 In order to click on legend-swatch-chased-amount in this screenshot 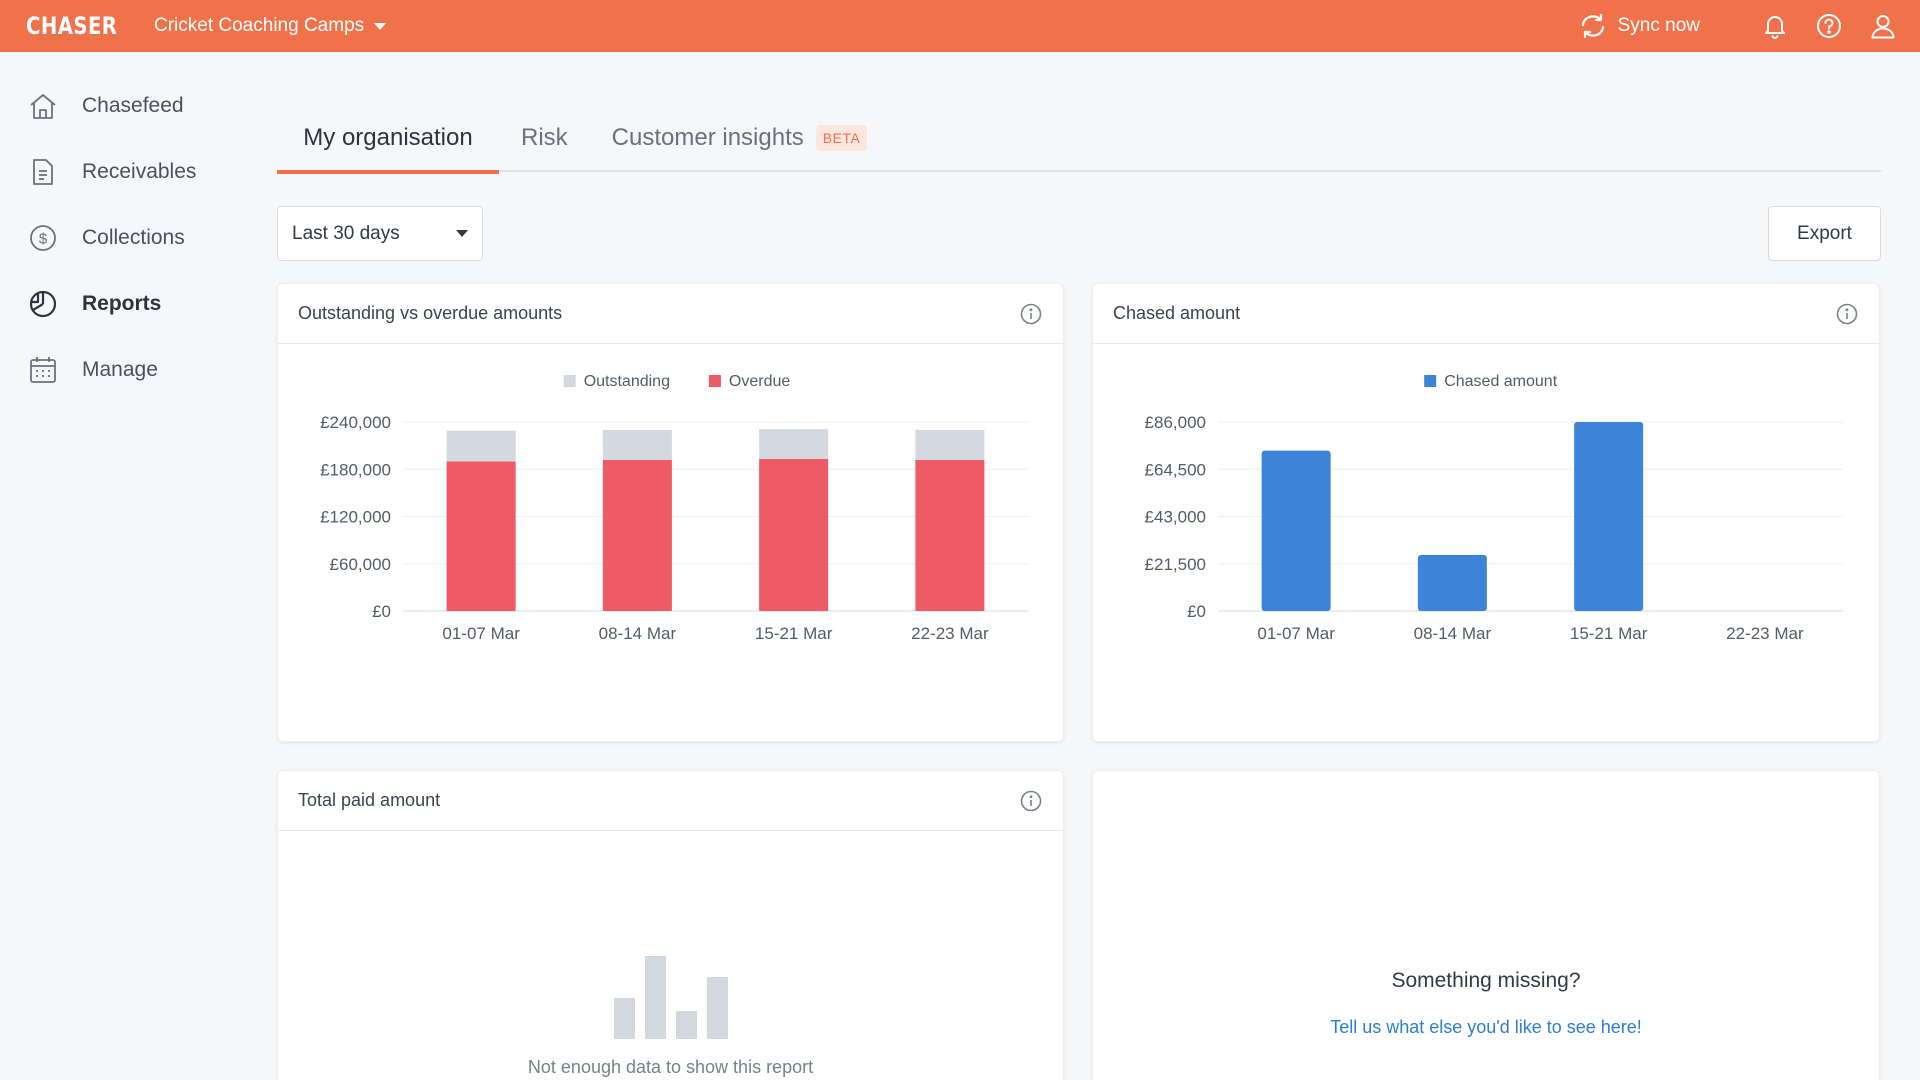, I will do `click(1430, 381)`.